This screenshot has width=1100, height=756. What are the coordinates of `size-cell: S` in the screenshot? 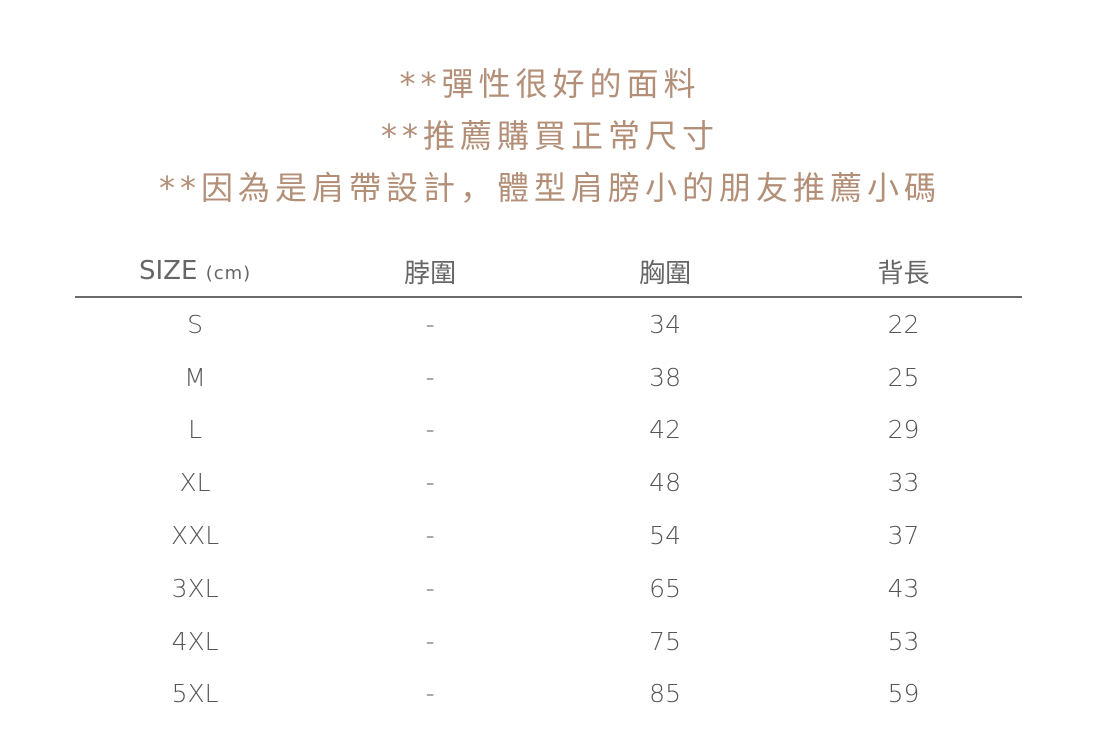 It's located at (195, 324).